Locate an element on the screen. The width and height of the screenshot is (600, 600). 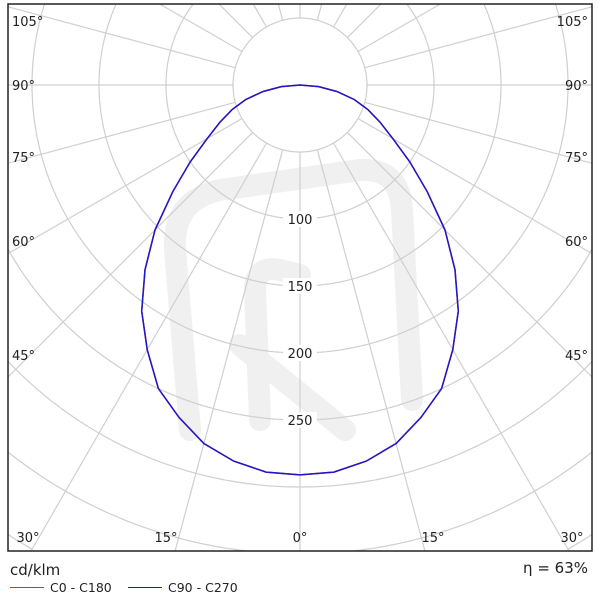
angle-label-left: 75° is located at coordinates (23, 158).